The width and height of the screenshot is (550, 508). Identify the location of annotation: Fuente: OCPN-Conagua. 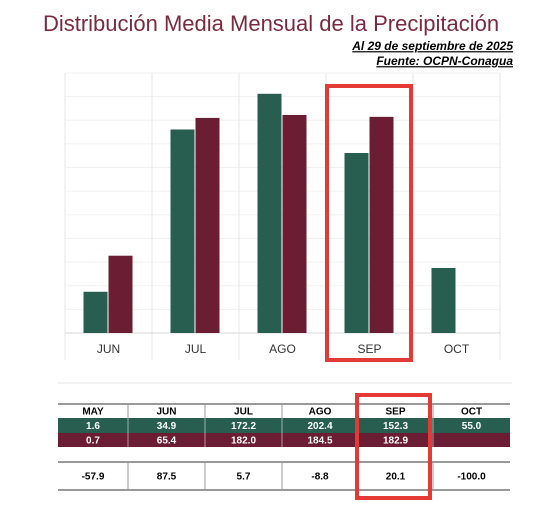
(444, 61).